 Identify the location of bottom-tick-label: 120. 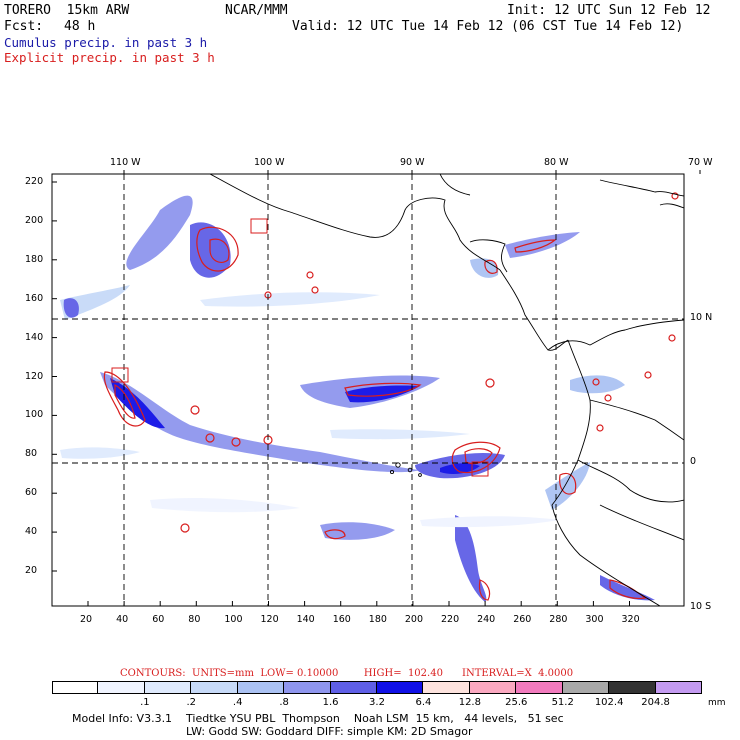
(269, 619).